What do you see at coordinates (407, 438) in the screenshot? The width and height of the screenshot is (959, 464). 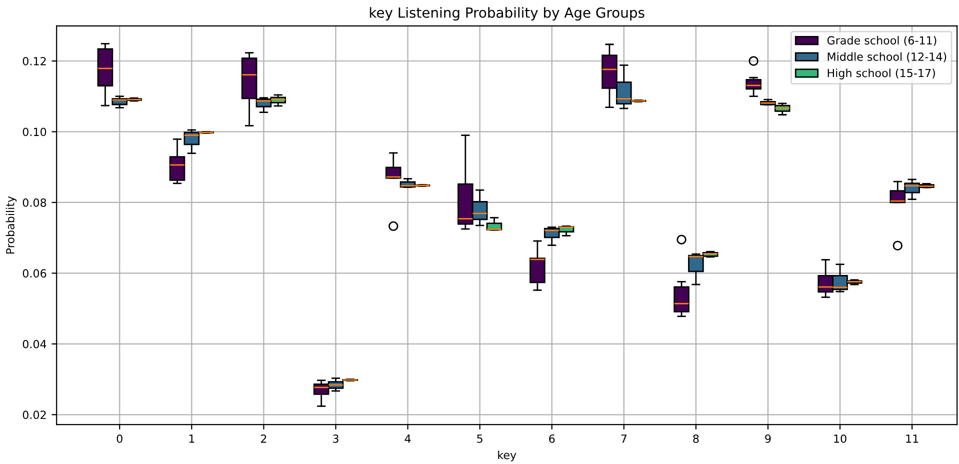 I see `x-tick-label: 4` at bounding box center [407, 438].